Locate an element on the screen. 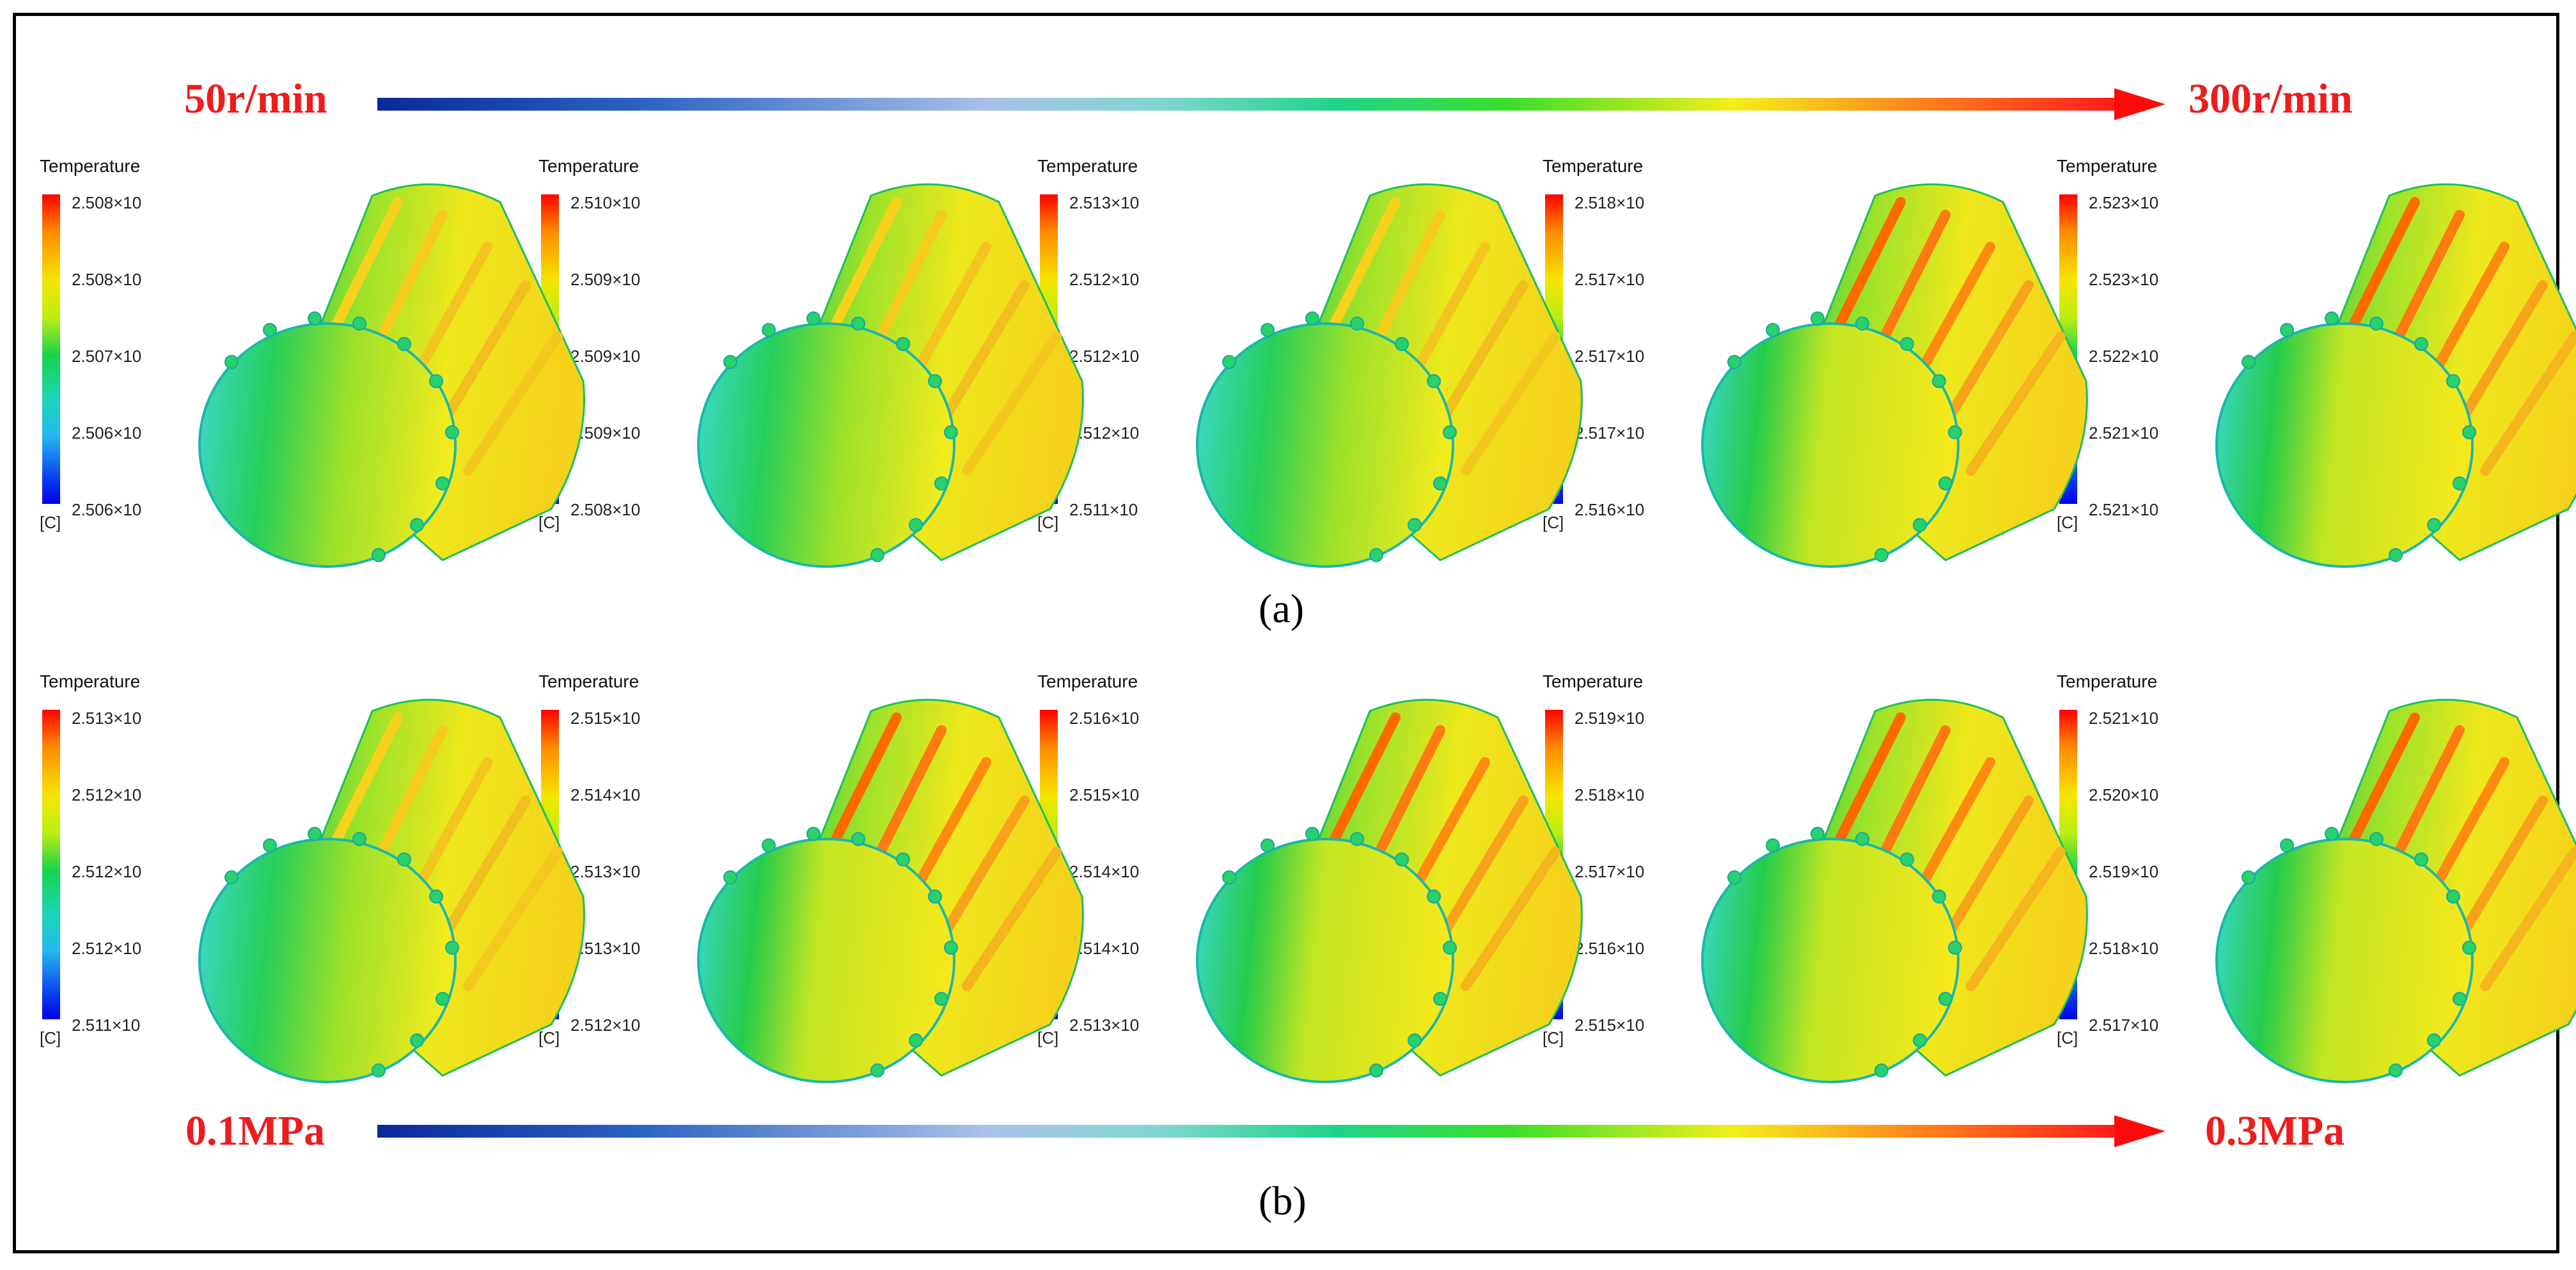  bottom-arrow-shaft is located at coordinates (1247, 1131).